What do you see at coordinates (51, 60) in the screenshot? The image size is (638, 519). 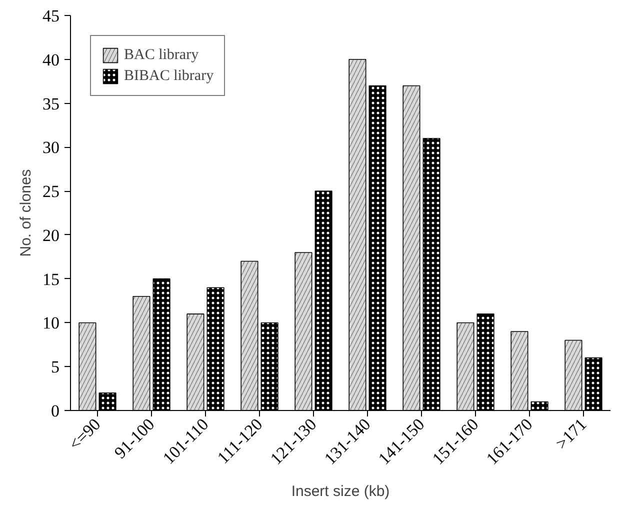 I see `y-tick-label: 40` at bounding box center [51, 60].